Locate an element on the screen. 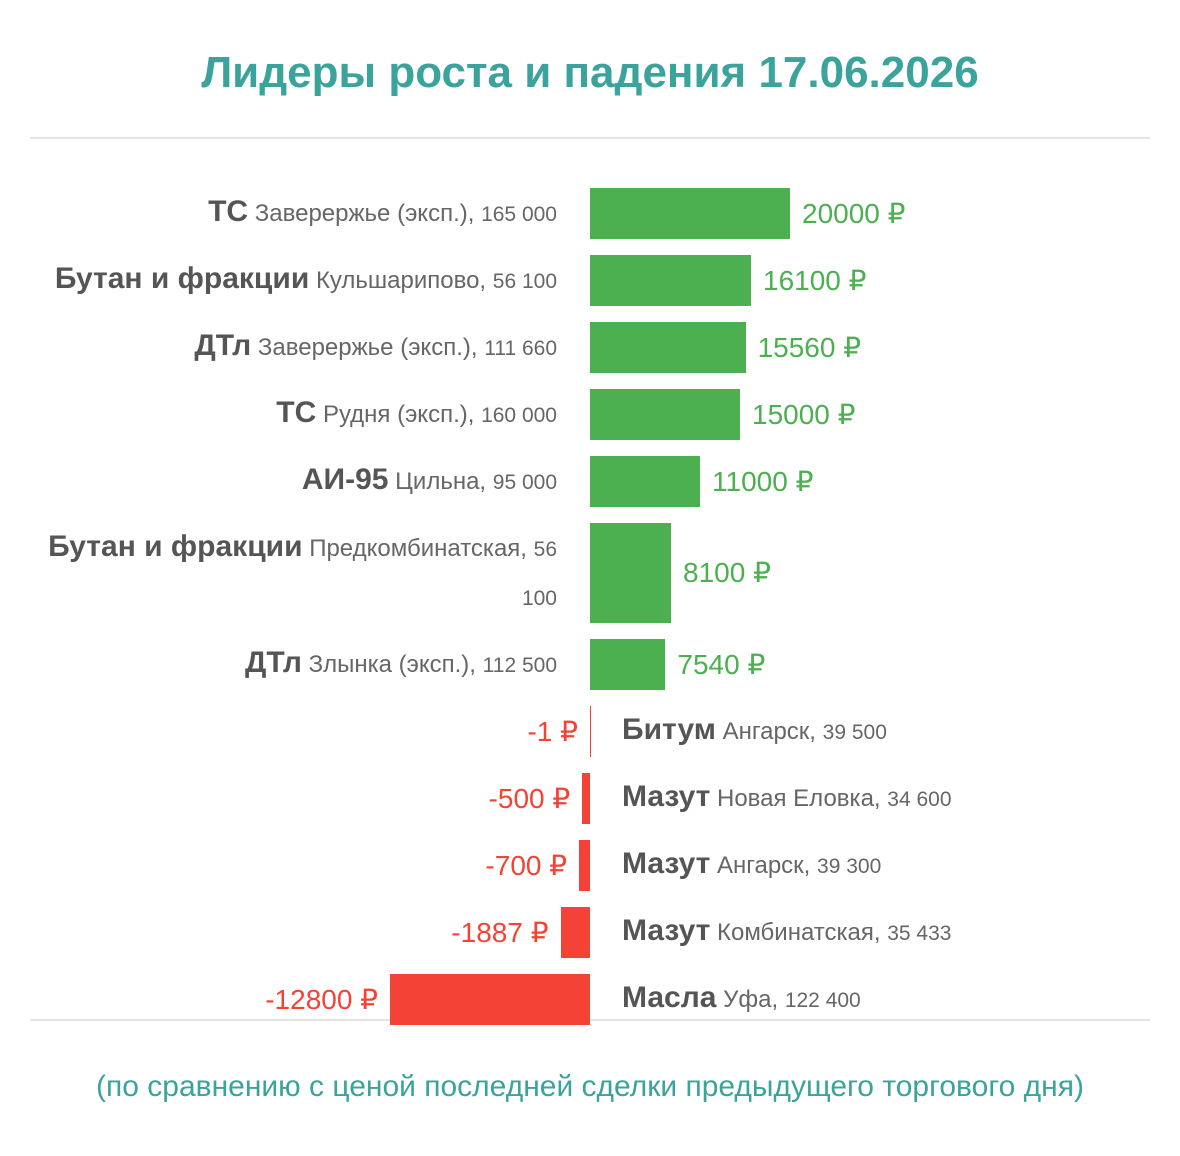 This screenshot has height=1156, width=1180. place: Новая Еловка, is located at coordinates (799, 798).